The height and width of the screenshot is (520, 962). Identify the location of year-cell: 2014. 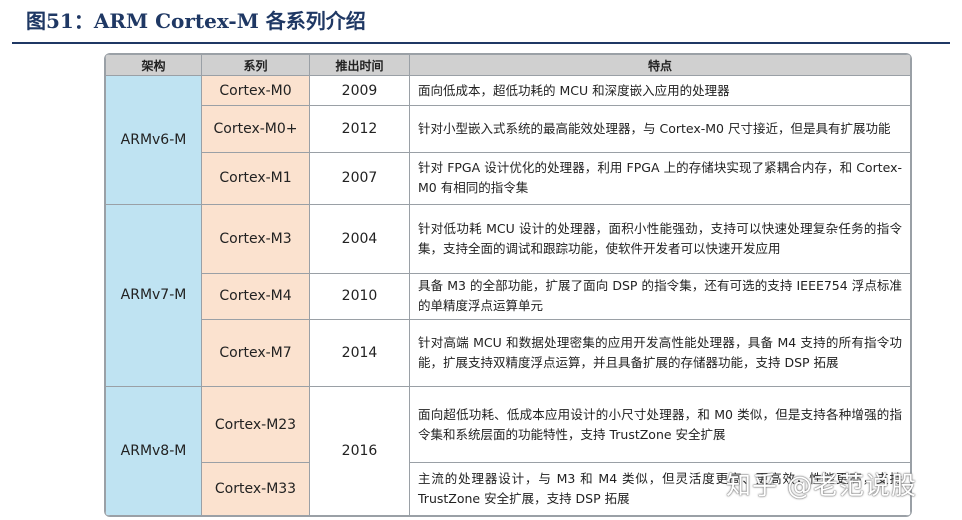
(359, 353).